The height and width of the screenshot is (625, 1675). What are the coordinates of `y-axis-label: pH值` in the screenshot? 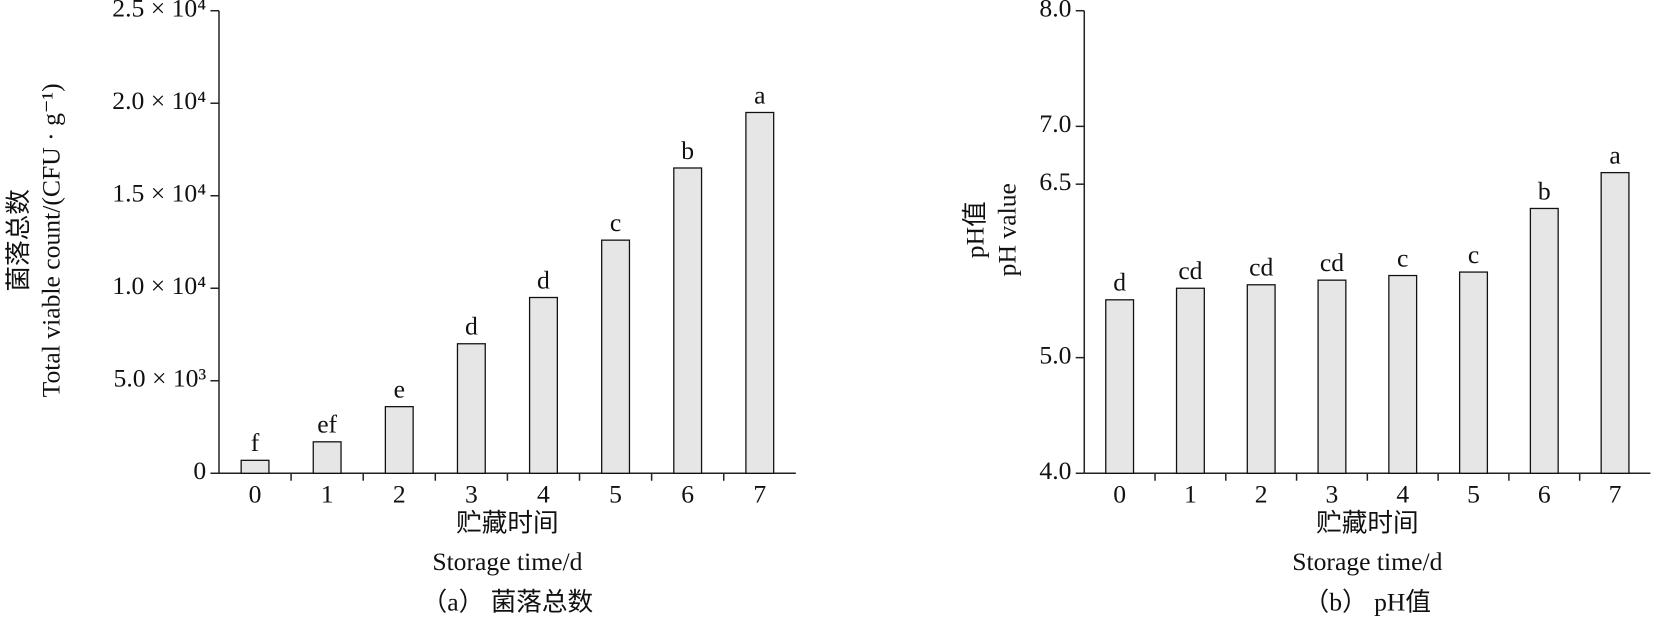 It's located at (974, 229).